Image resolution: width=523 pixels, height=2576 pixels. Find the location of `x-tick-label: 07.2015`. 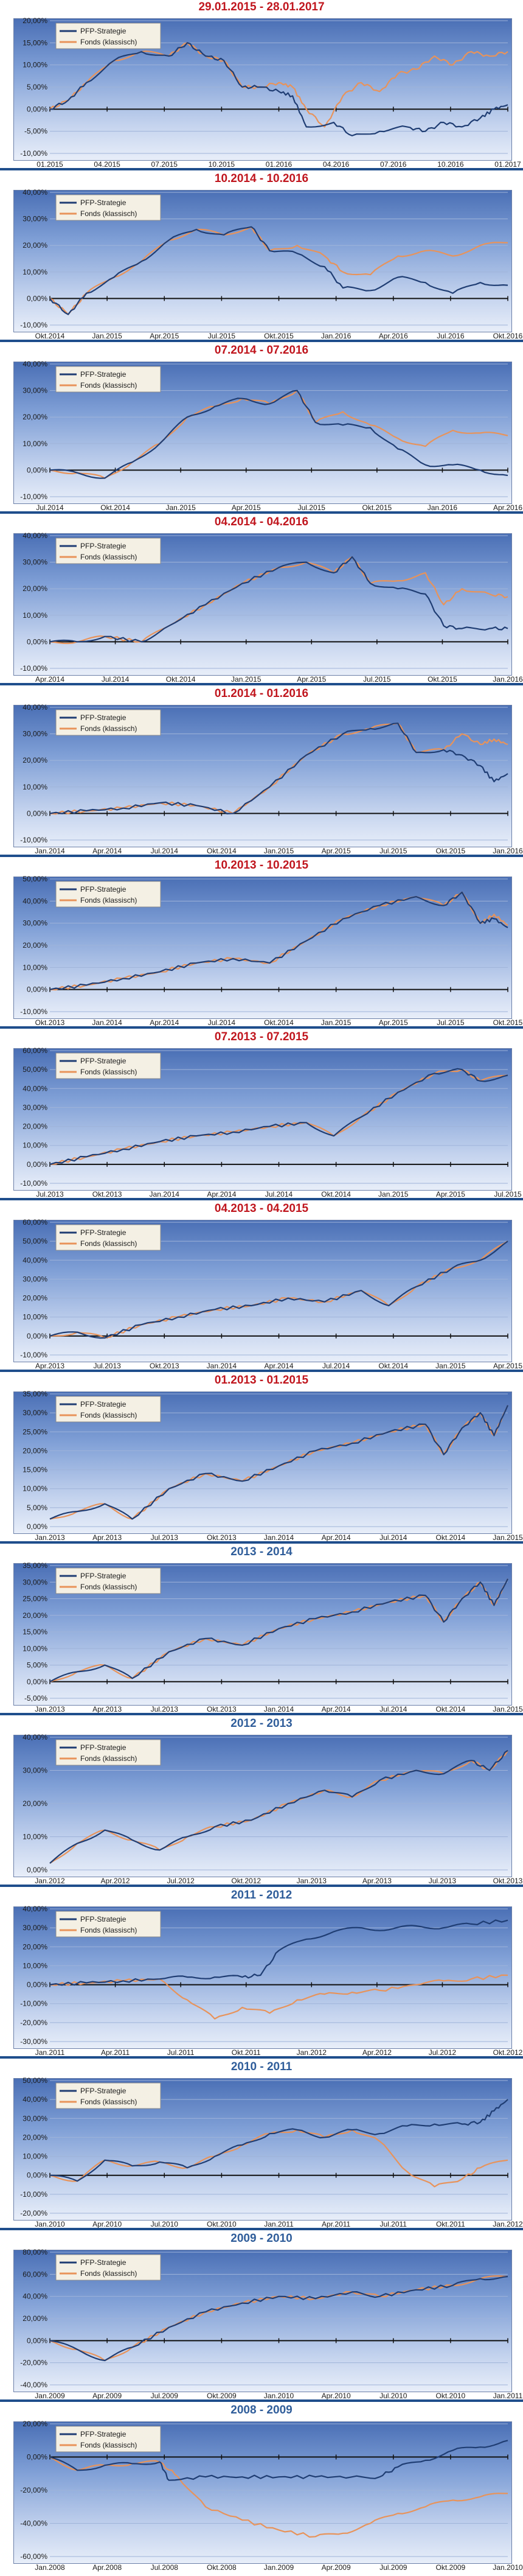

x-tick-label: 07.2015 is located at coordinates (164, 164).